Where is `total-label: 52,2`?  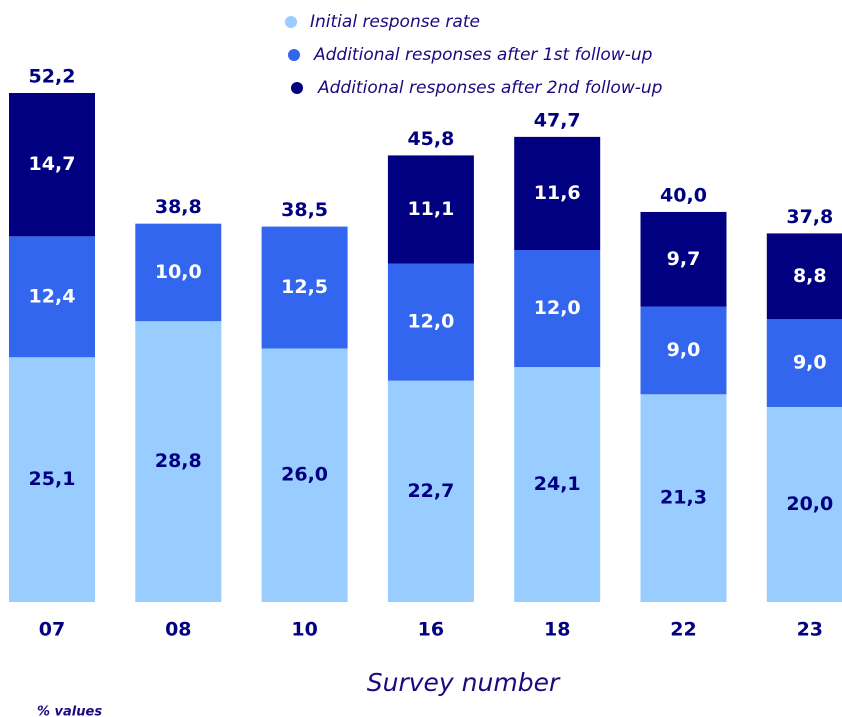 total-label: 52,2 is located at coordinates (52, 77).